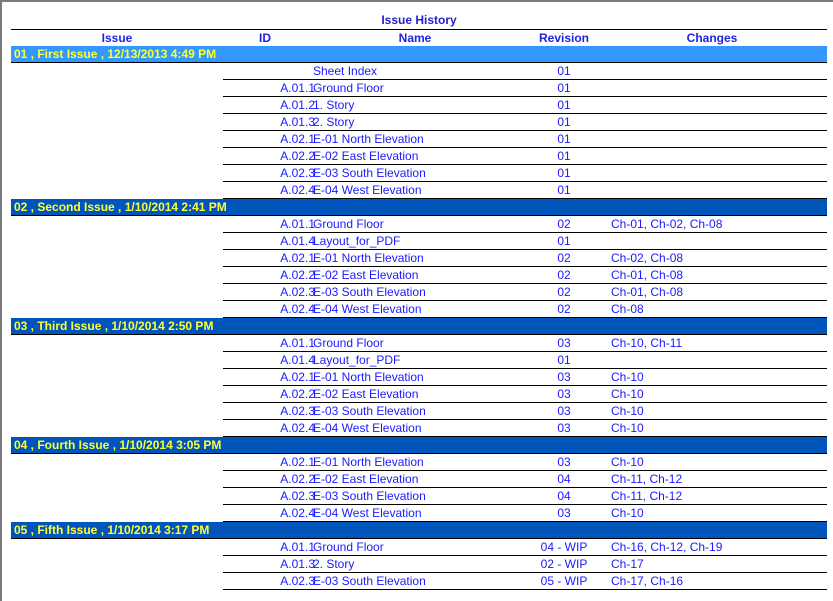  I want to click on sheet-row: A.02.2 E-02 East Elevation 03 Ch-10, so click(525, 394).